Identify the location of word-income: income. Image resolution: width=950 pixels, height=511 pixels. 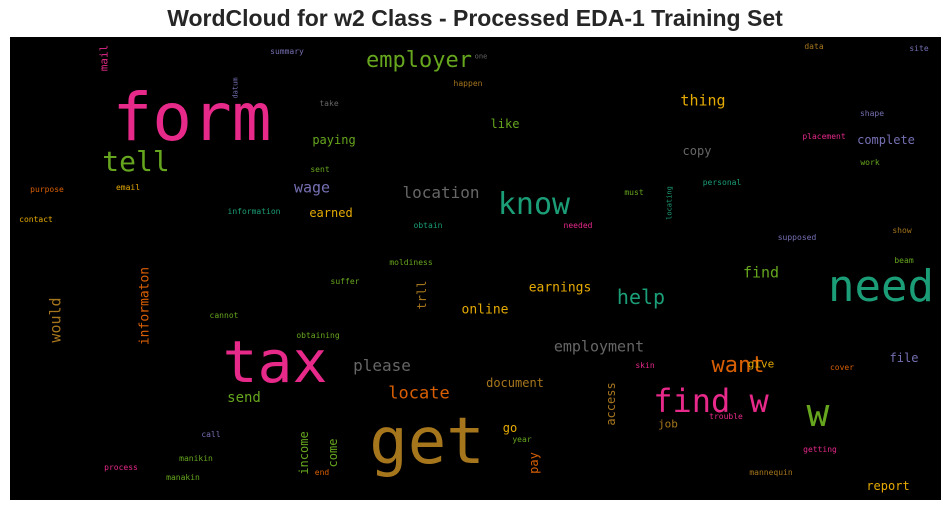
(304, 453).